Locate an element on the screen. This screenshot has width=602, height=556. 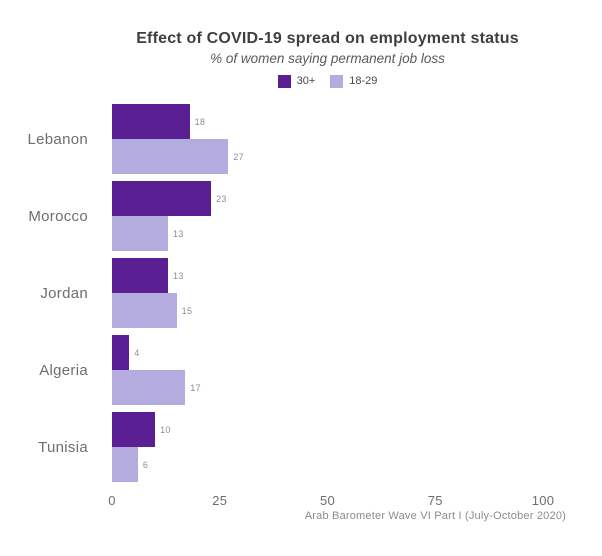
bar-line-30-lebanon: 18 is located at coordinates (327, 121).